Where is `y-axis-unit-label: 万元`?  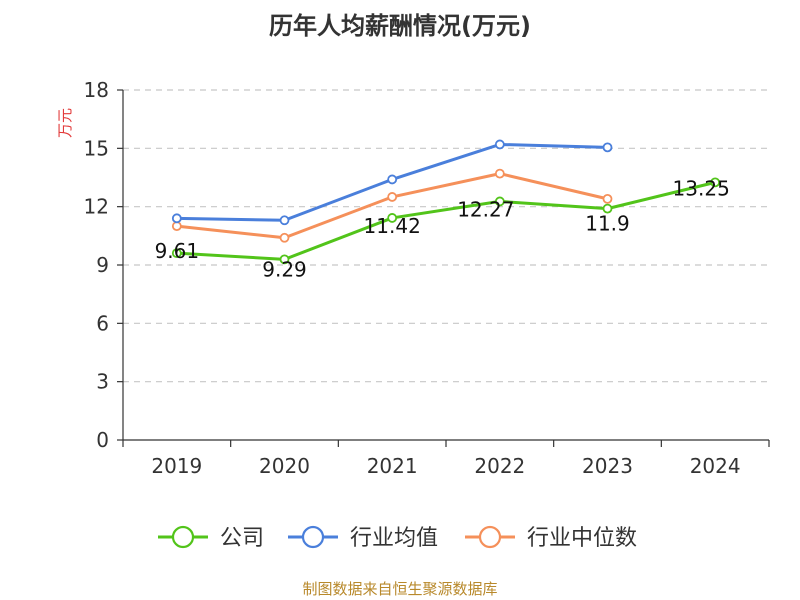 y-axis-unit-label: 万元 is located at coordinates (65, 123).